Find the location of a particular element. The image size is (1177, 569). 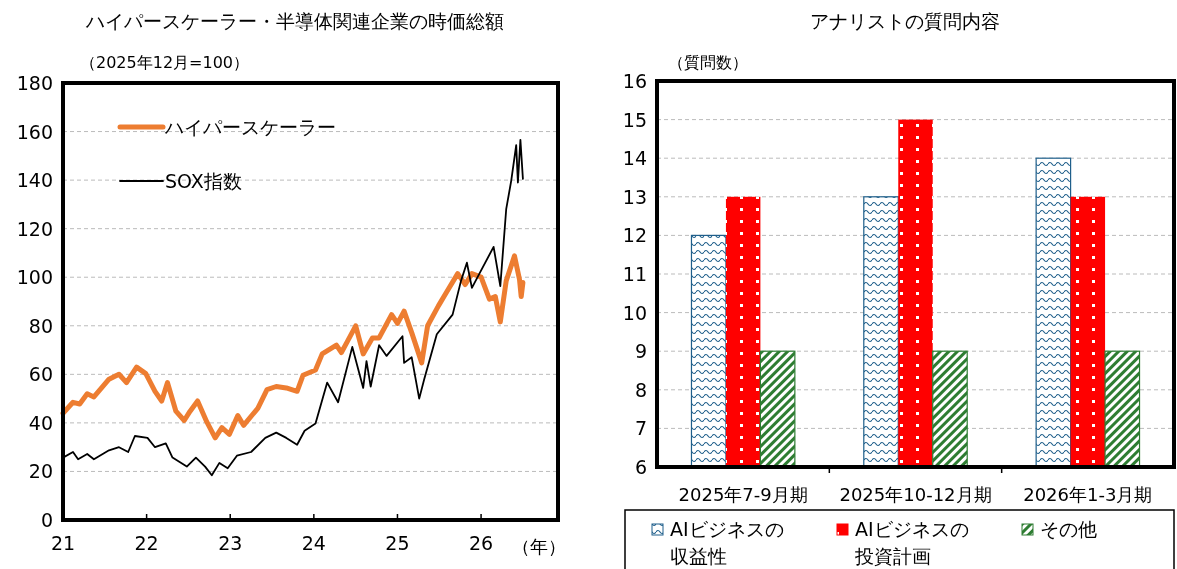

y-tick-label: 8 is located at coordinates (640, 389).